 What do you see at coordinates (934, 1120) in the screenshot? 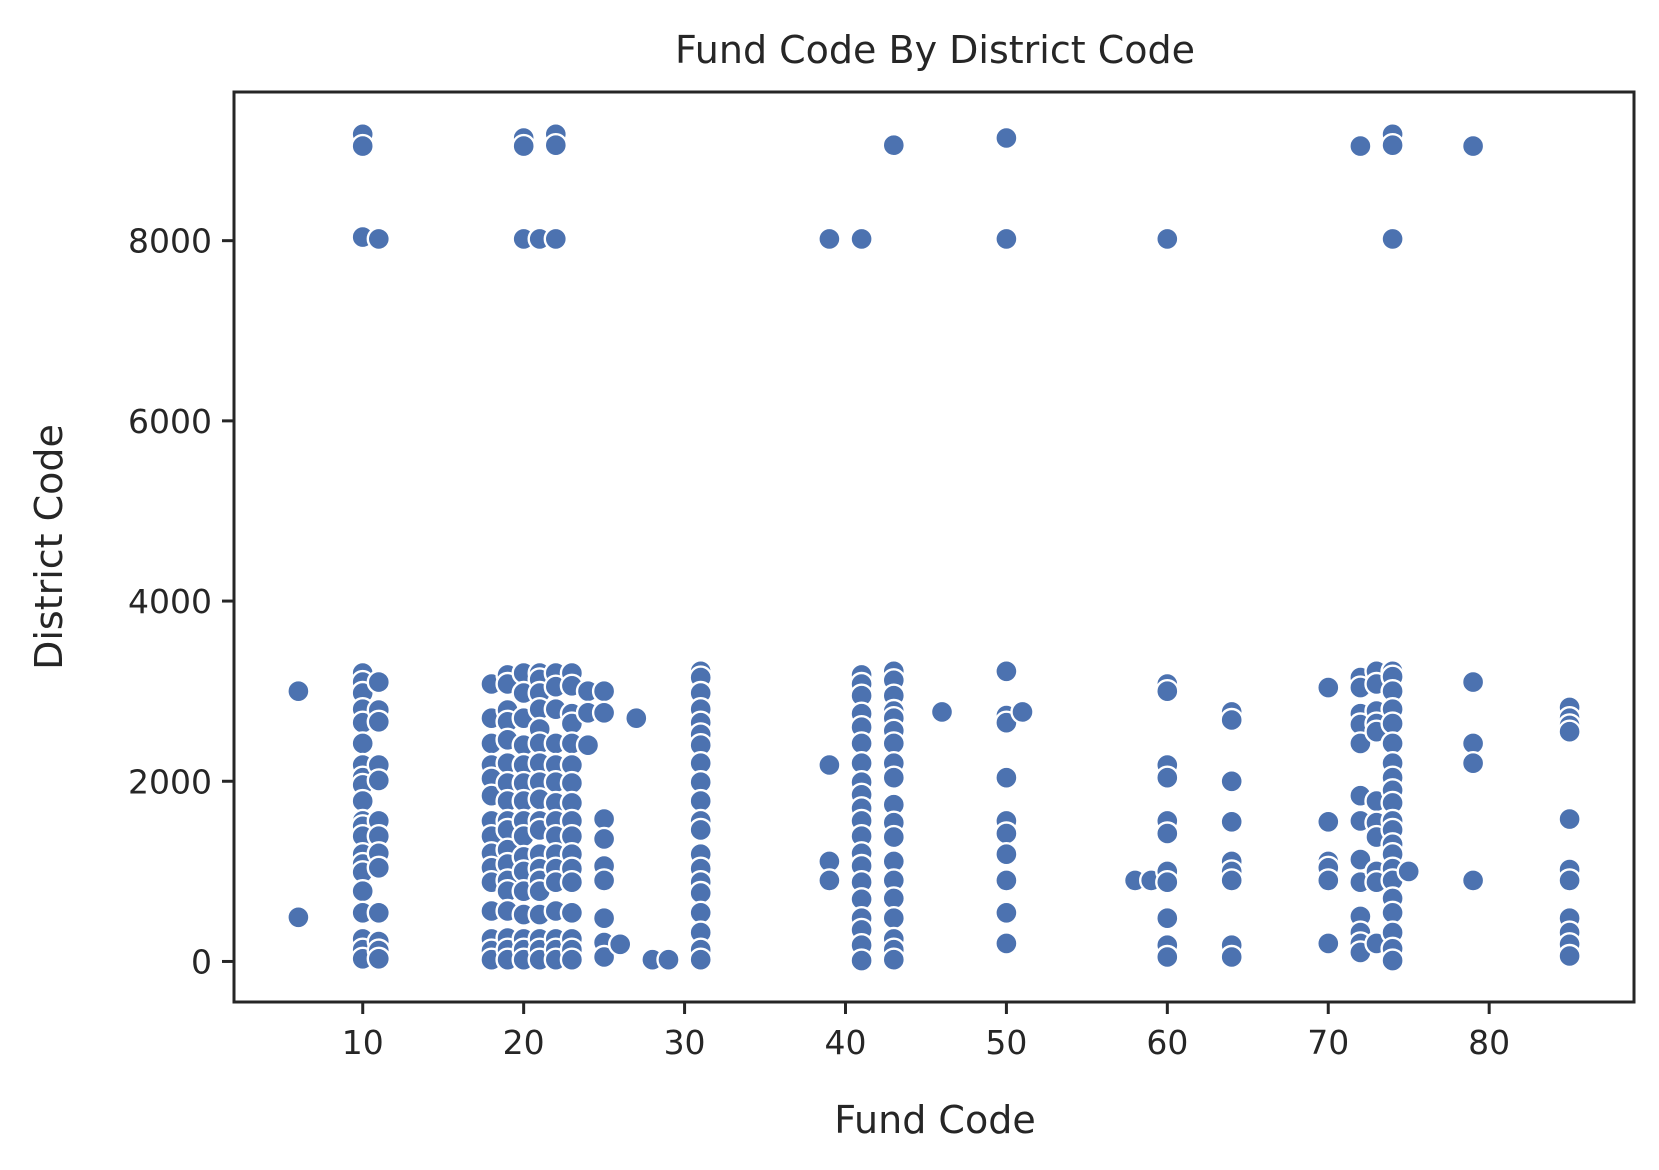
I see `x-axis-label: Fund Code` at bounding box center [934, 1120].